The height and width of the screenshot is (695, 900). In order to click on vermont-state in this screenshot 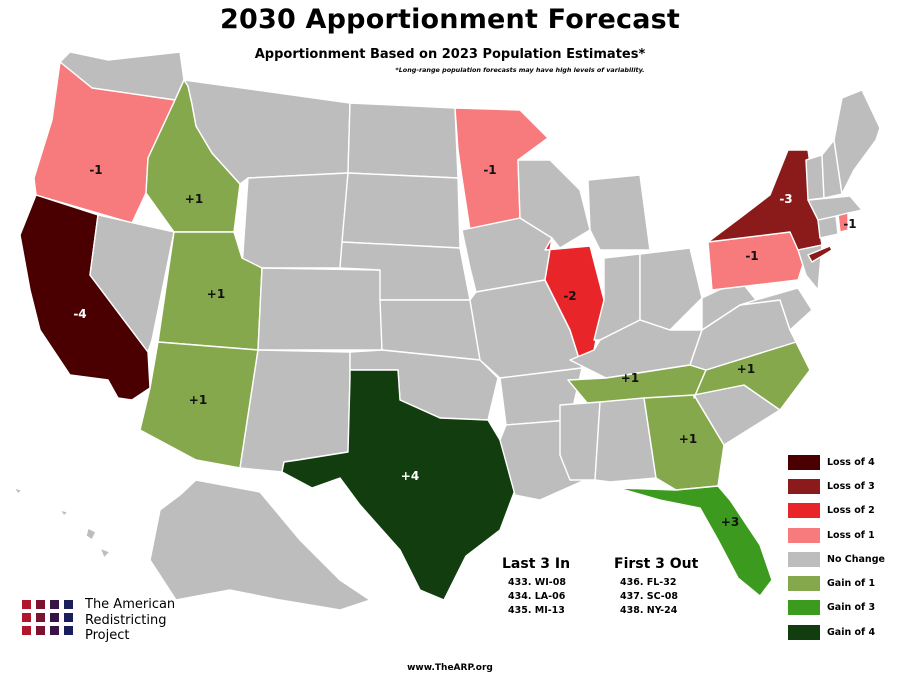, I will do `click(815, 177)`.